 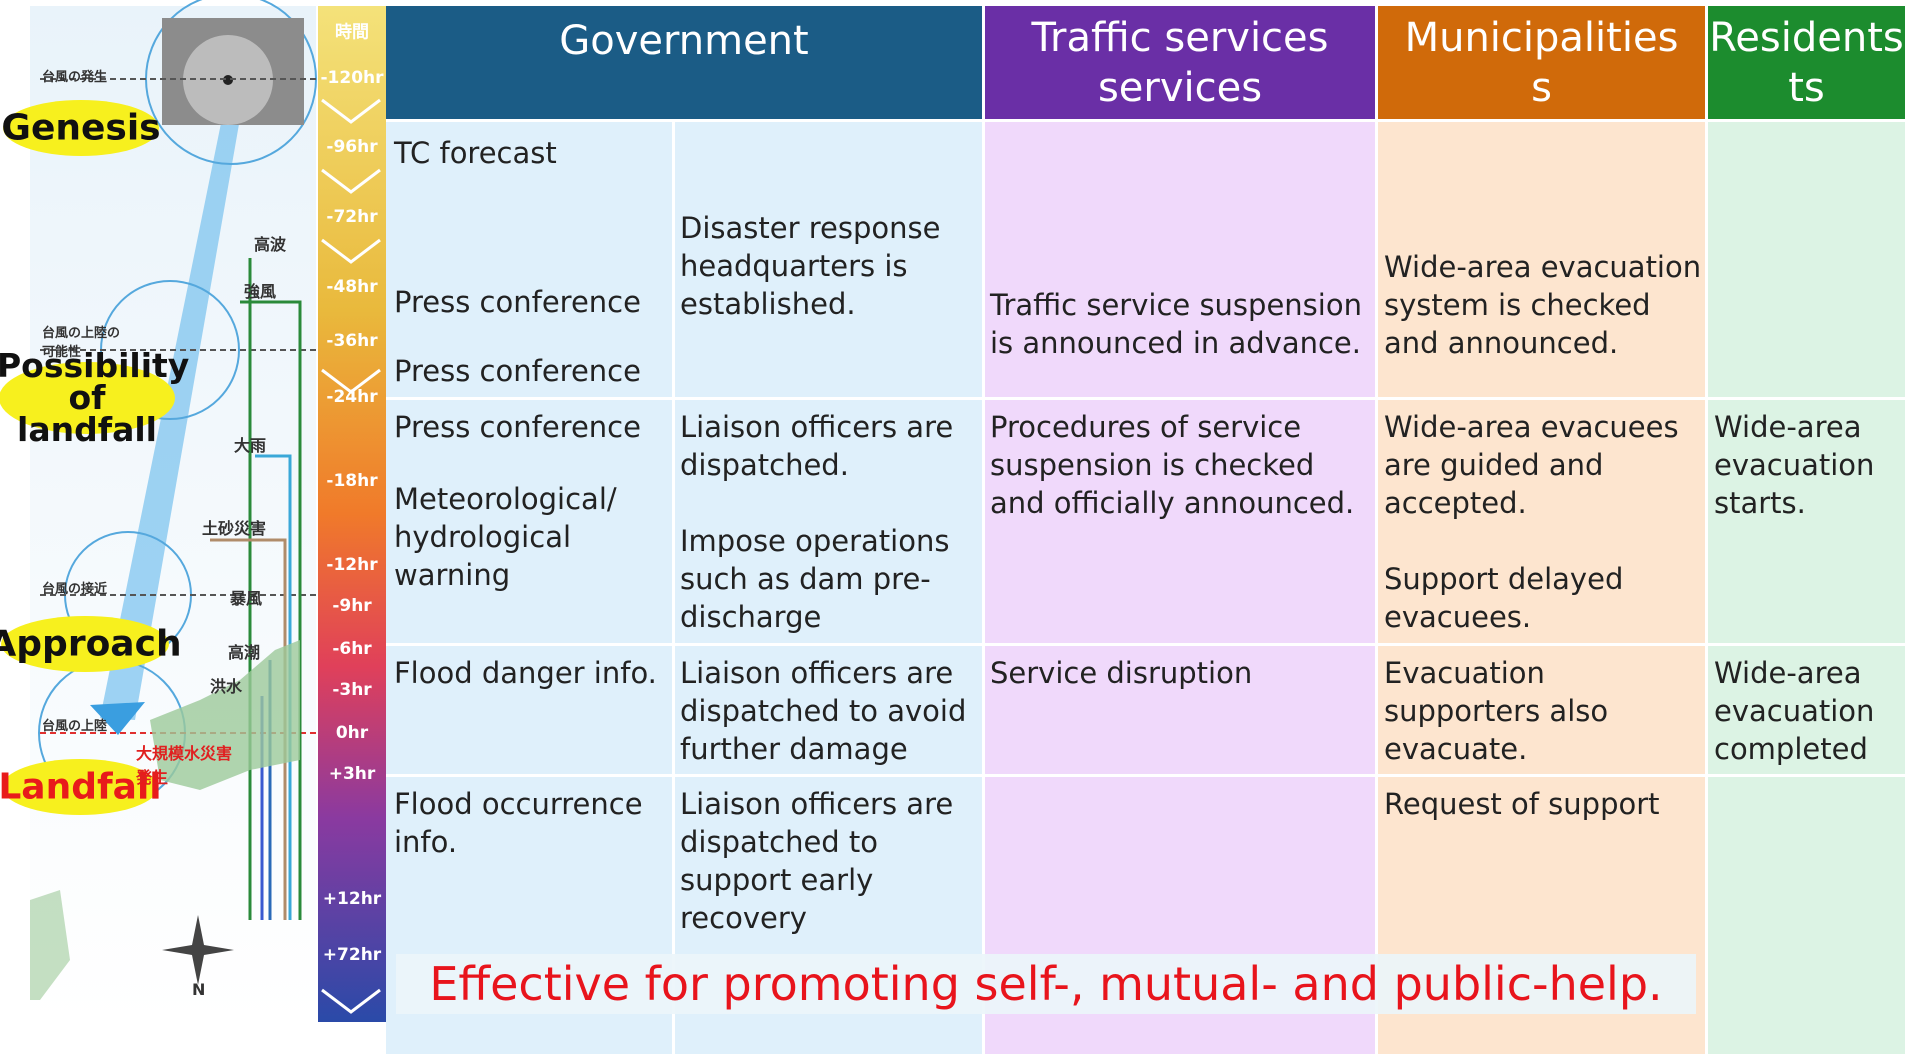 What do you see at coordinates (525, 673) in the screenshot?
I see `cell-text: Flood danger info.` at bounding box center [525, 673].